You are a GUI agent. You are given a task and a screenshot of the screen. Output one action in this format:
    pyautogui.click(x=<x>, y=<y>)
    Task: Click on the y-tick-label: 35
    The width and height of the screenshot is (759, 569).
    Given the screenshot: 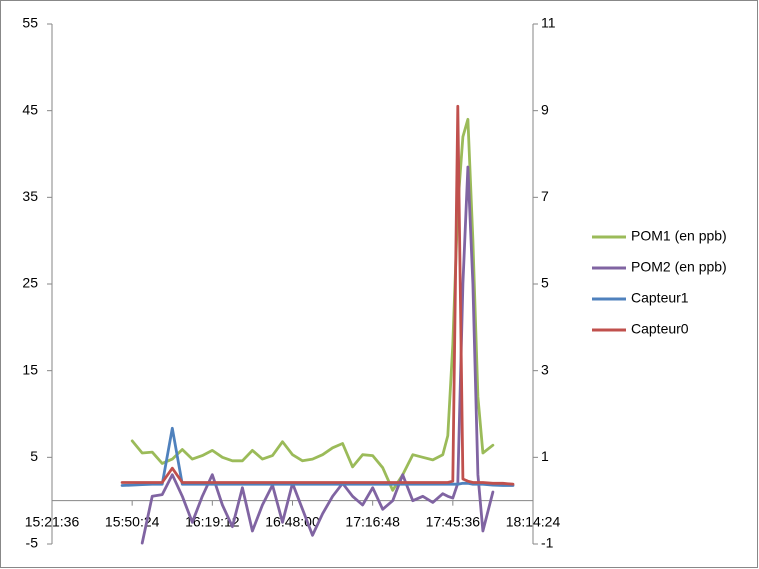 What is the action you would take?
    pyautogui.click(x=30, y=196)
    